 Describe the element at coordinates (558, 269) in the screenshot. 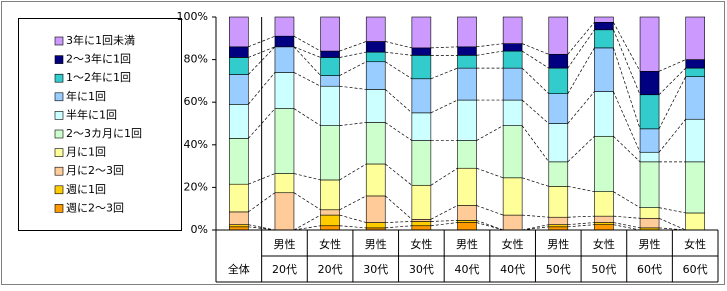

I see `x-tick-label: 50代` at that location.